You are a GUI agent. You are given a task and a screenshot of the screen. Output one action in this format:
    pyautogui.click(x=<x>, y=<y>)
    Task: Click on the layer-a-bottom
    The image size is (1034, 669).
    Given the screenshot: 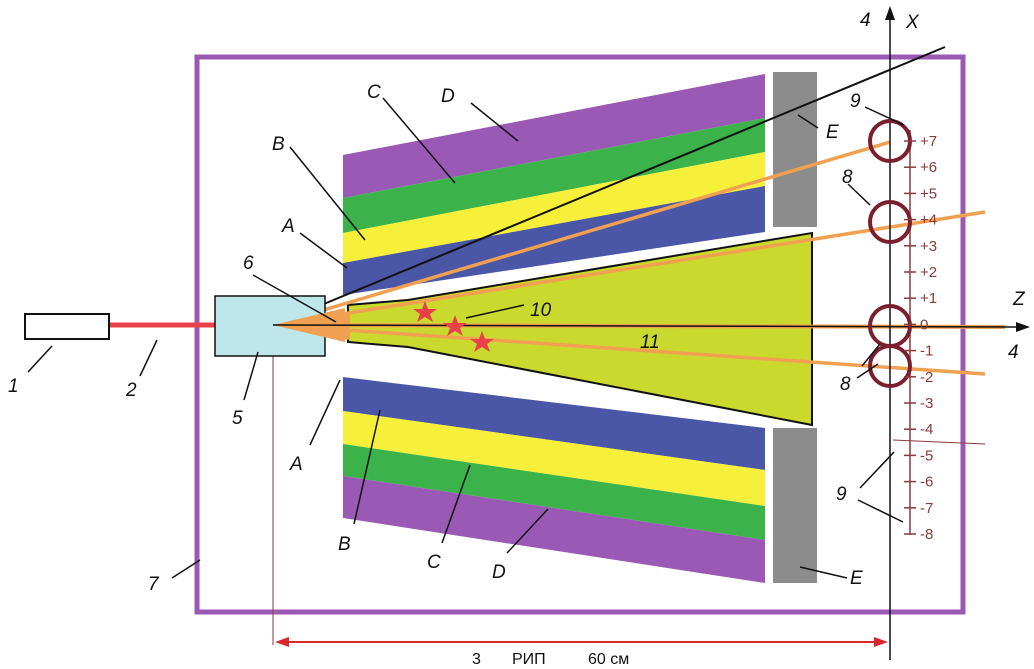 What is the action you would take?
    pyautogui.click(x=554, y=423)
    